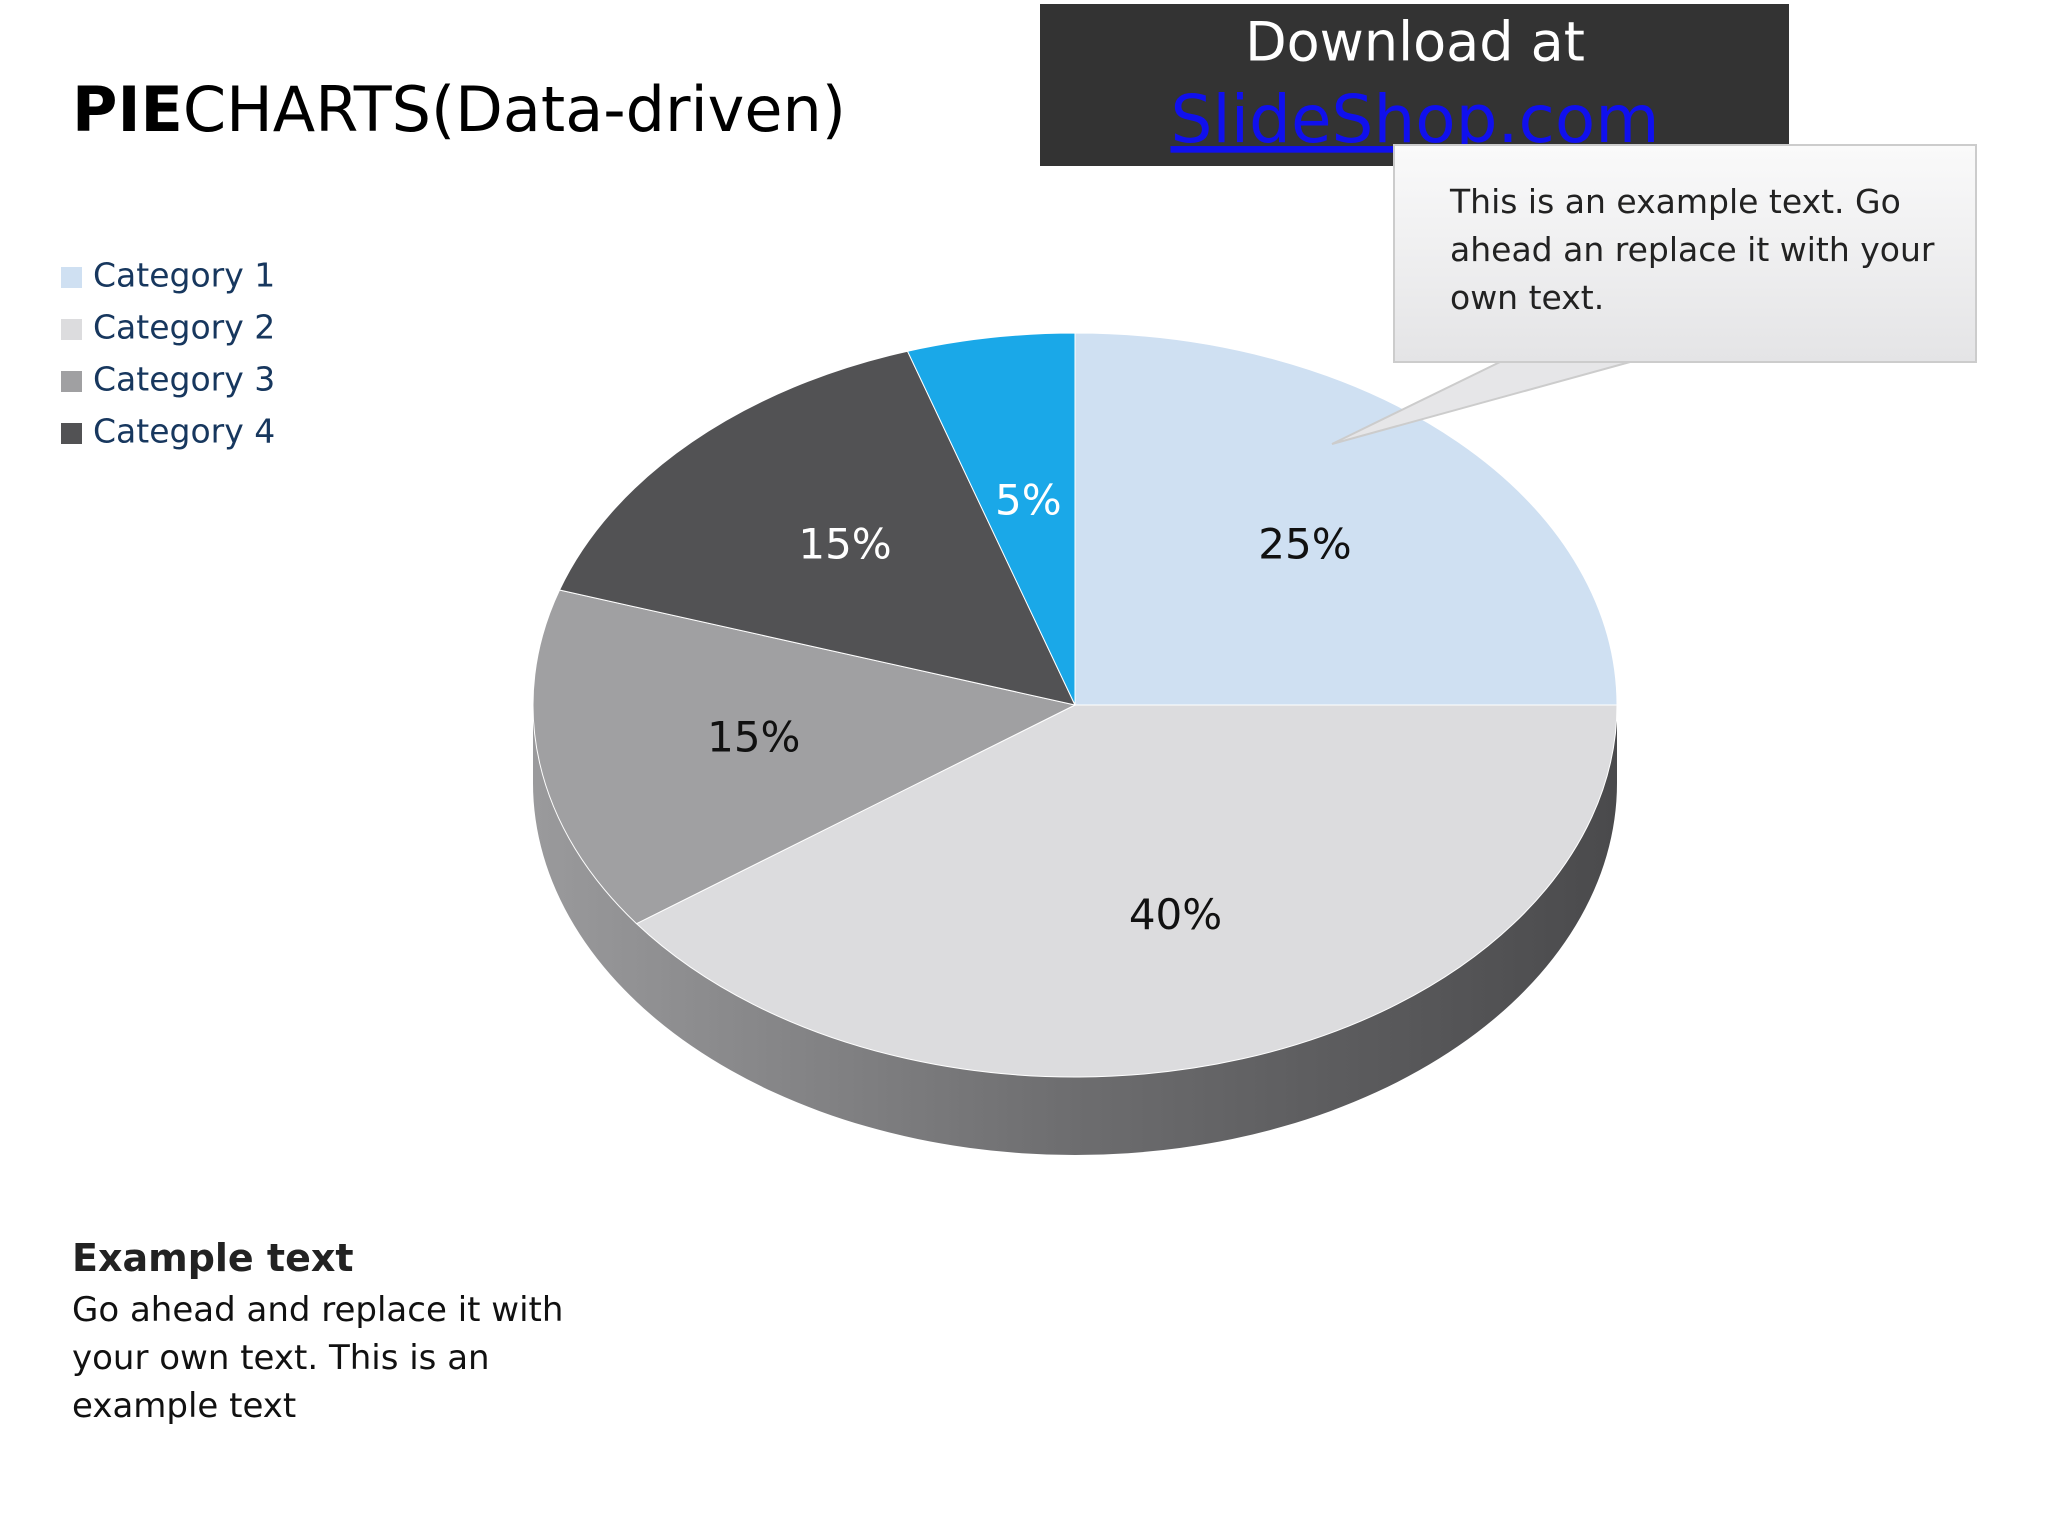 The image size is (2048, 1536). Describe the element at coordinates (184, 379) in the screenshot. I see `legend-label: Category 3` at that location.